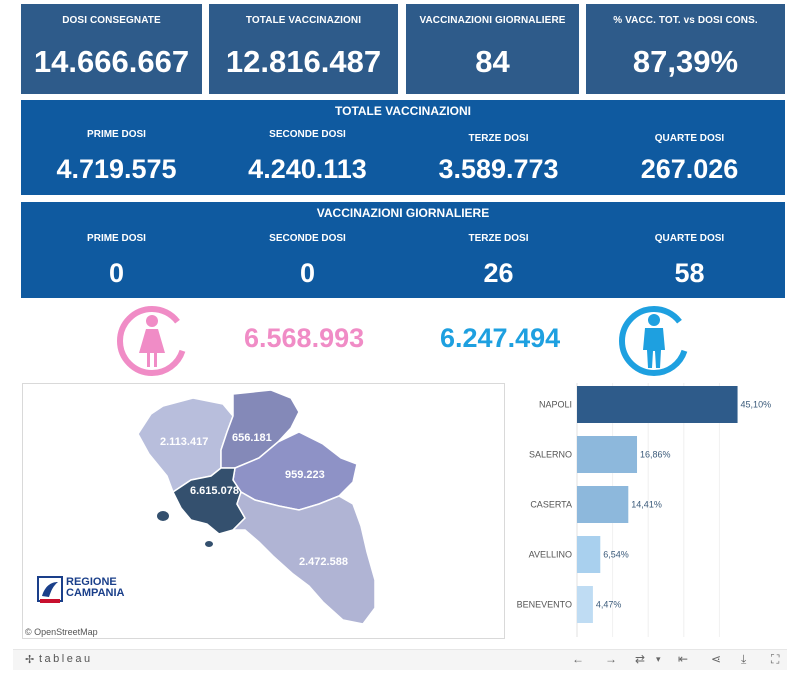  I want to click on regione-campania-logo: REGIONE CAMPANIA, so click(86, 591).